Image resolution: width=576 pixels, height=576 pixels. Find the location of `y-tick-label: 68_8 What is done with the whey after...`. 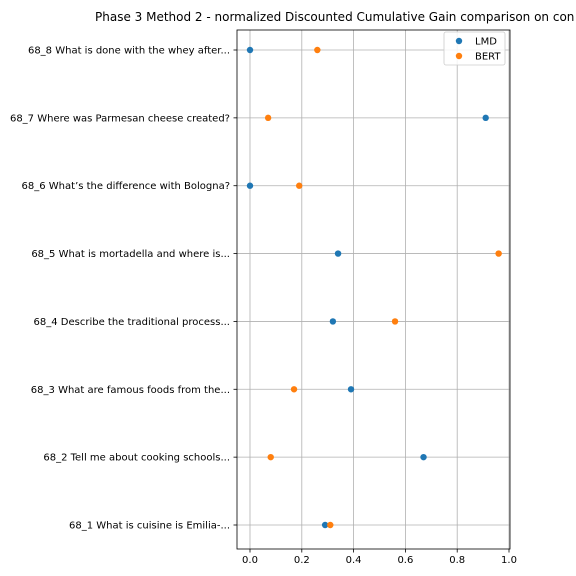

y-tick-label: 68_8 What is done with the whey after... is located at coordinates (129, 51).